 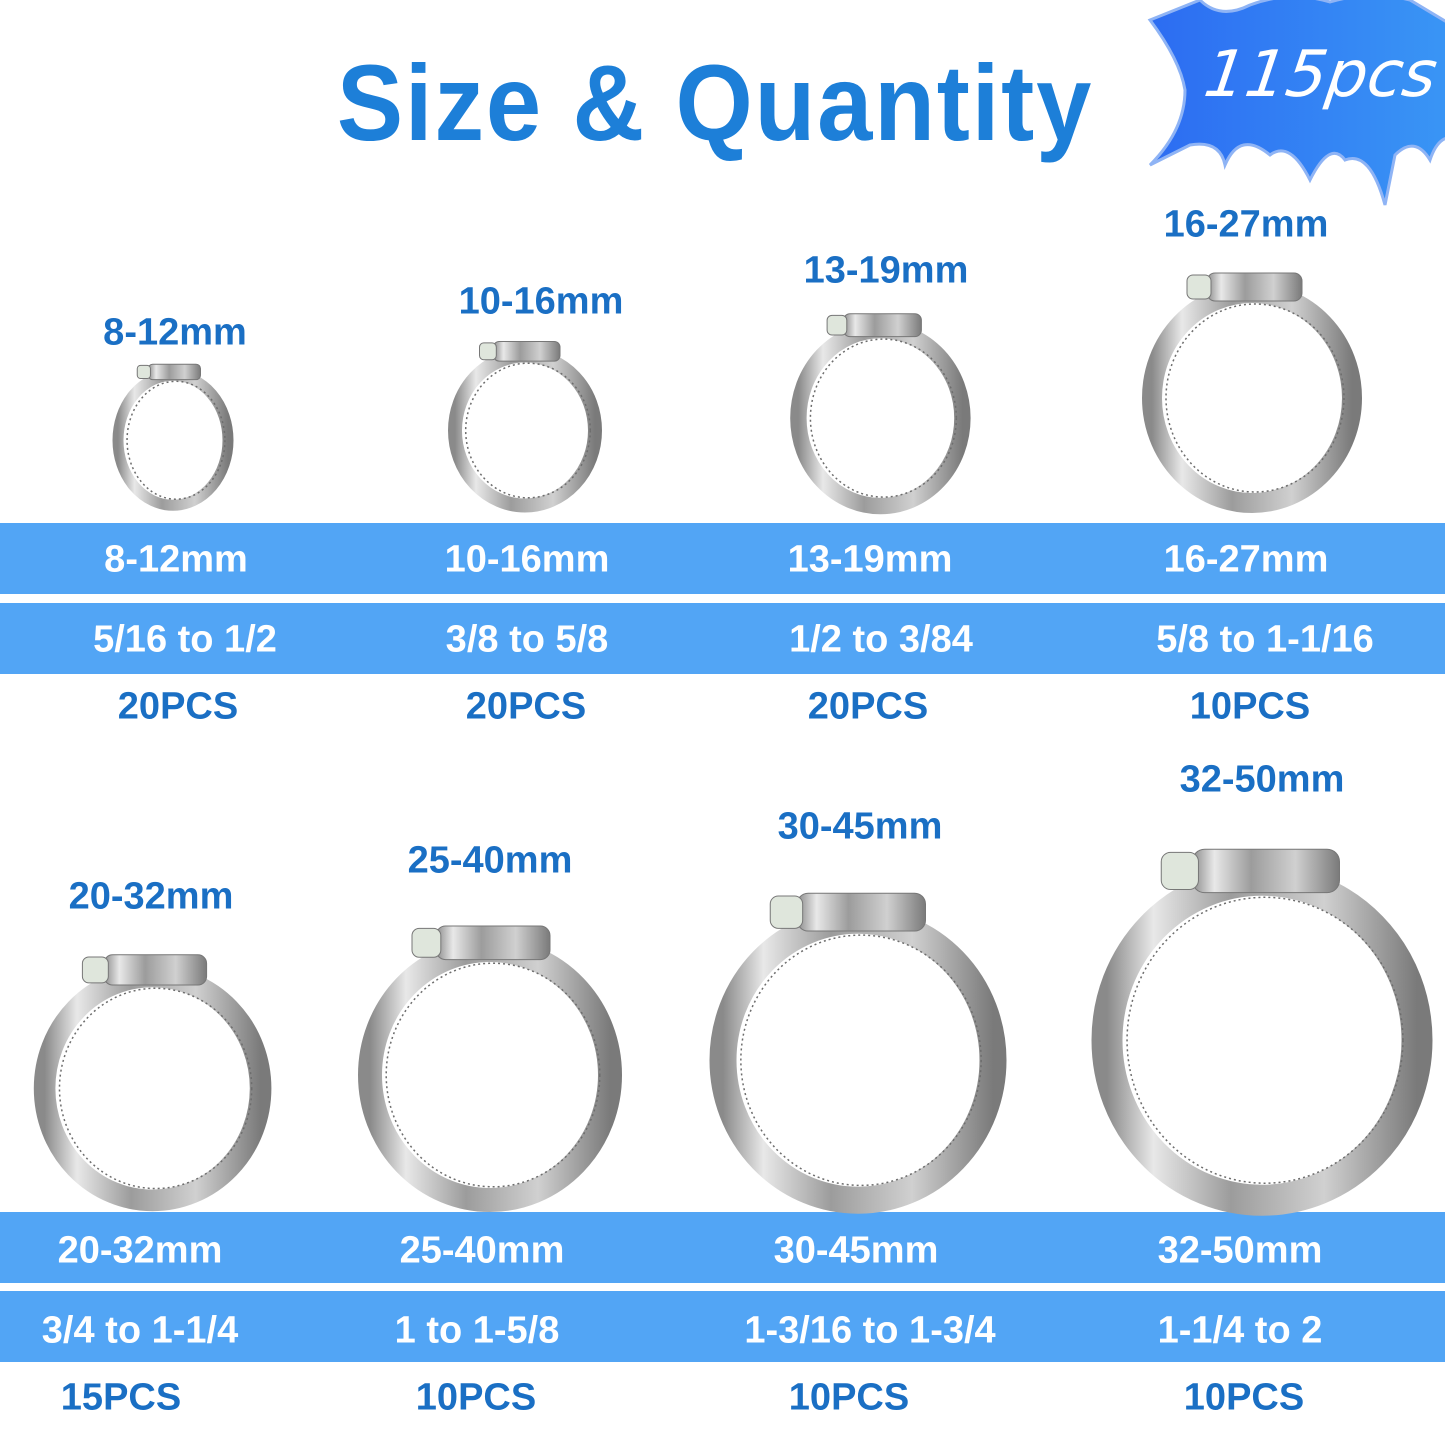 What do you see at coordinates (477, 1330) in the screenshot?
I see `inch-cell: 1 to 1-5/8` at bounding box center [477, 1330].